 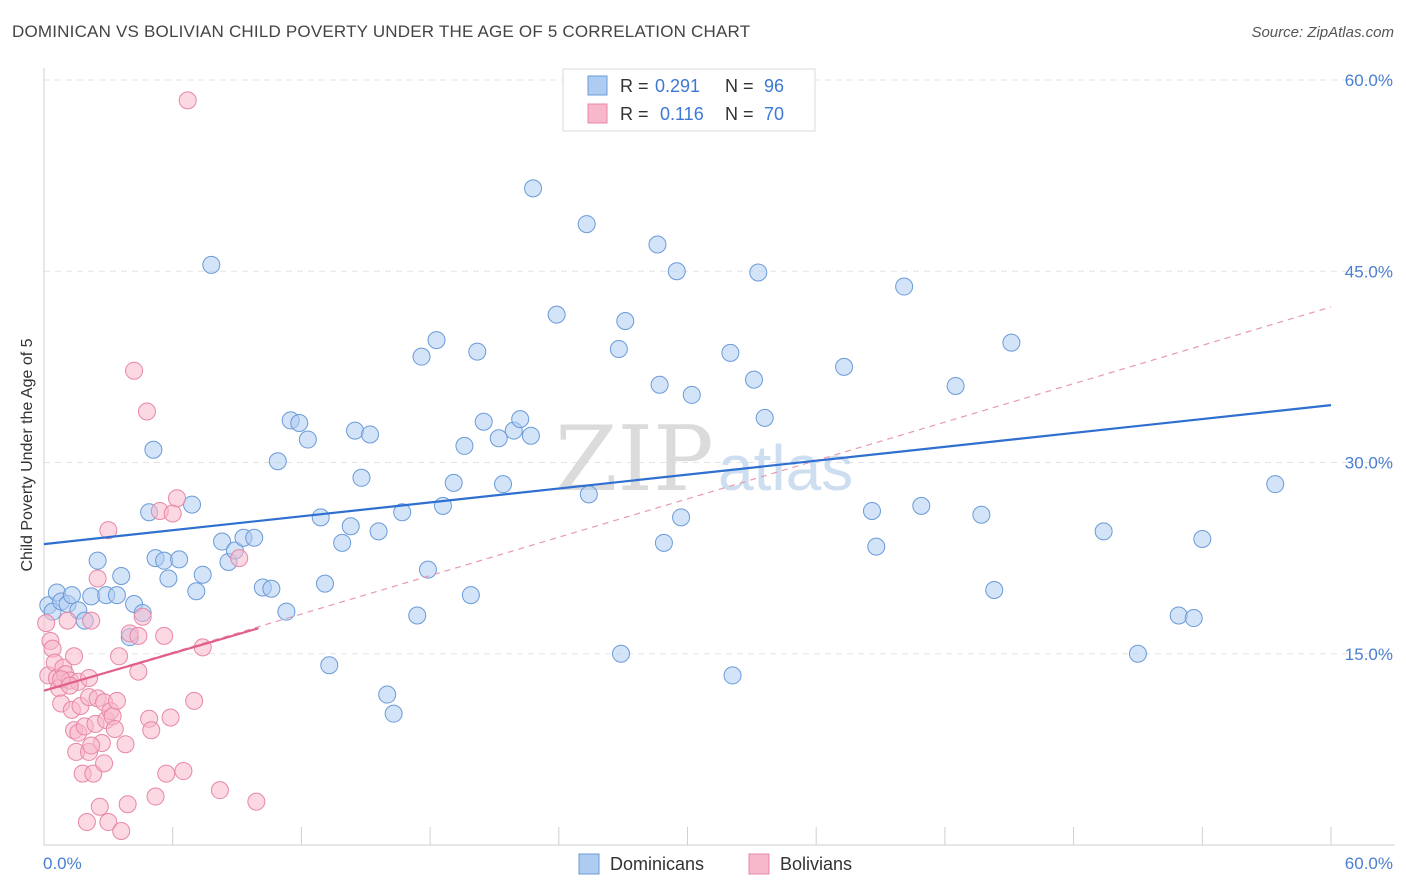 What do you see at coordinates (785, 468) in the screenshot?
I see `watermark-atlas: atlas` at bounding box center [785, 468].